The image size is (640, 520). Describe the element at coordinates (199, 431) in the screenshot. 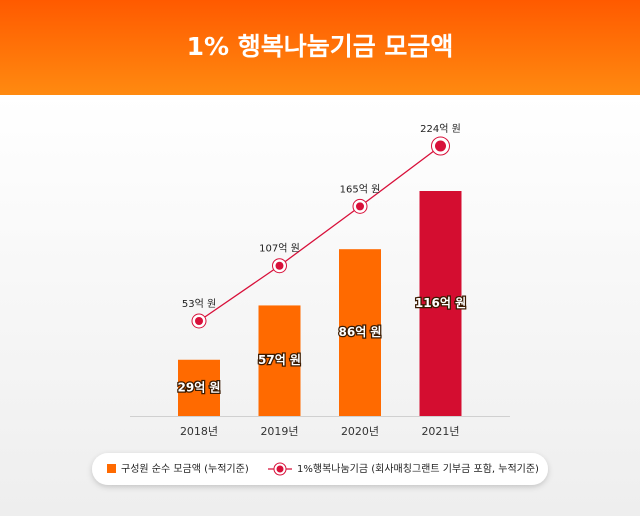

I see `x-tick-label: 2018년` at that location.